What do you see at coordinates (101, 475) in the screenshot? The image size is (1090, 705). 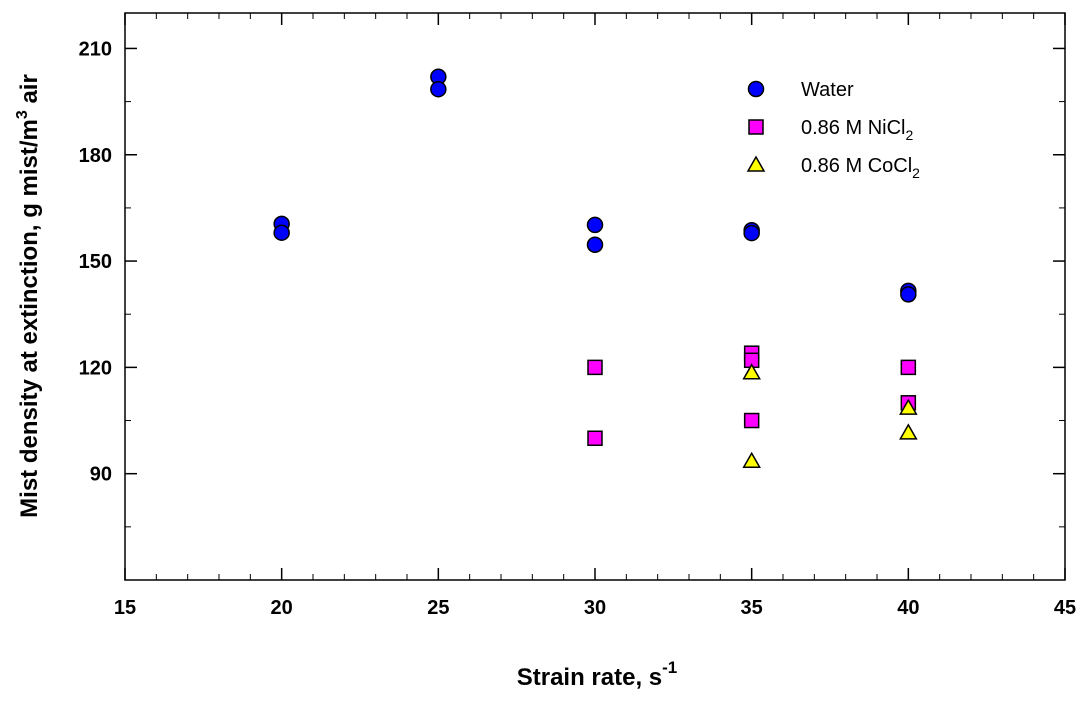 I see `y-tick-label: 90` at bounding box center [101, 475].